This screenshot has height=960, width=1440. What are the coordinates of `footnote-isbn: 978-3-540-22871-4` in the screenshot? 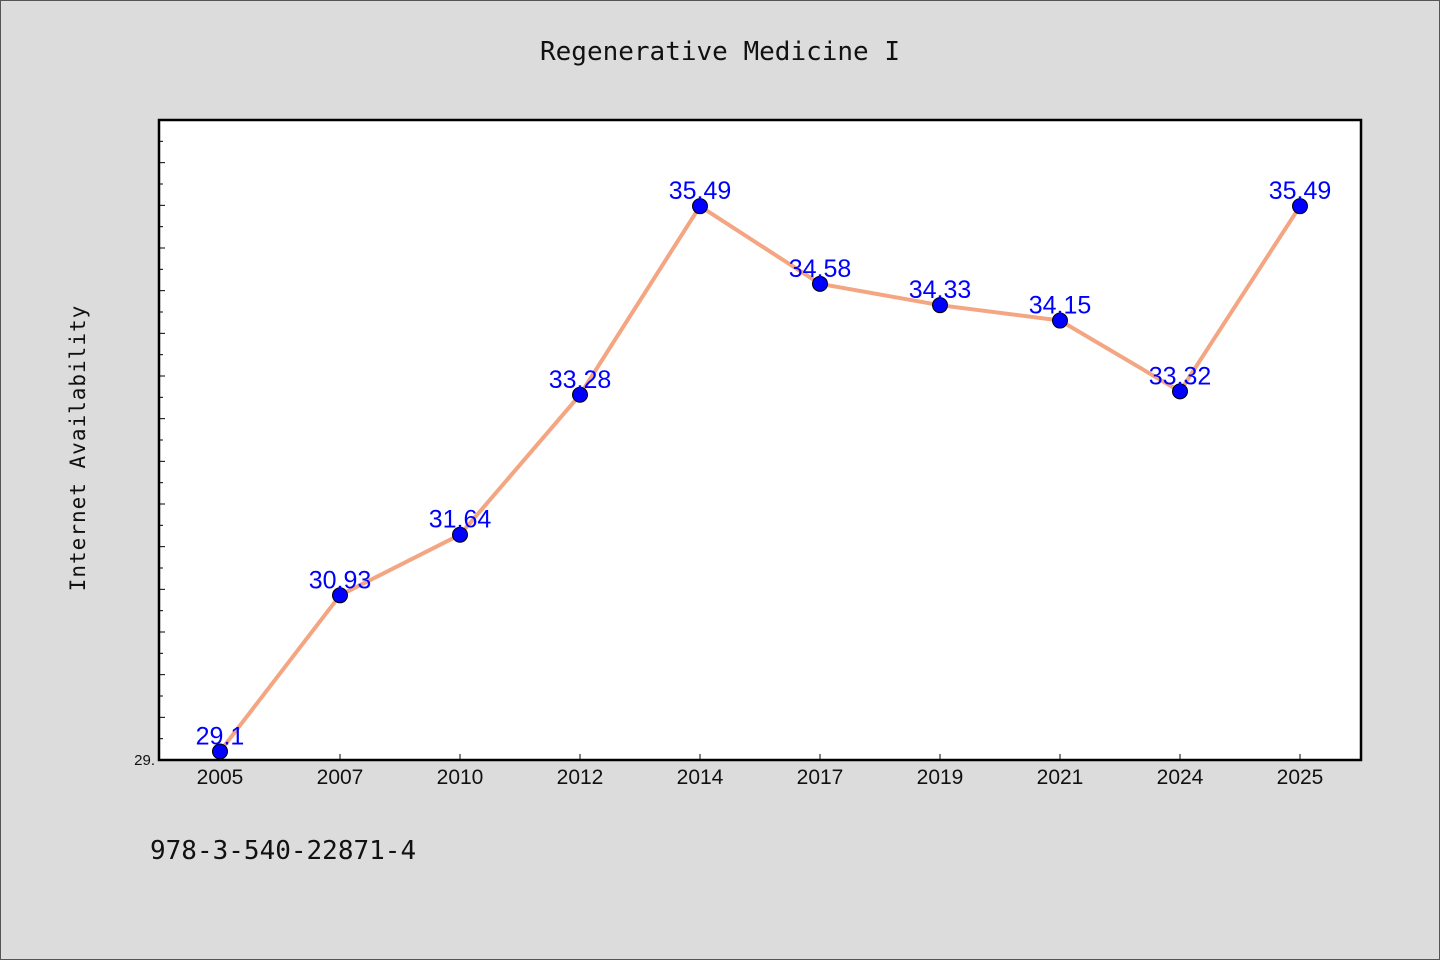 It's located at (283, 851).